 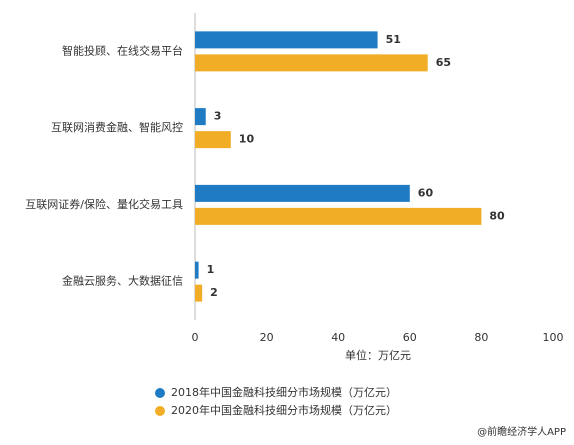 What do you see at coordinates (211, 269) in the screenshot?
I see `value-label: 1` at bounding box center [211, 269].